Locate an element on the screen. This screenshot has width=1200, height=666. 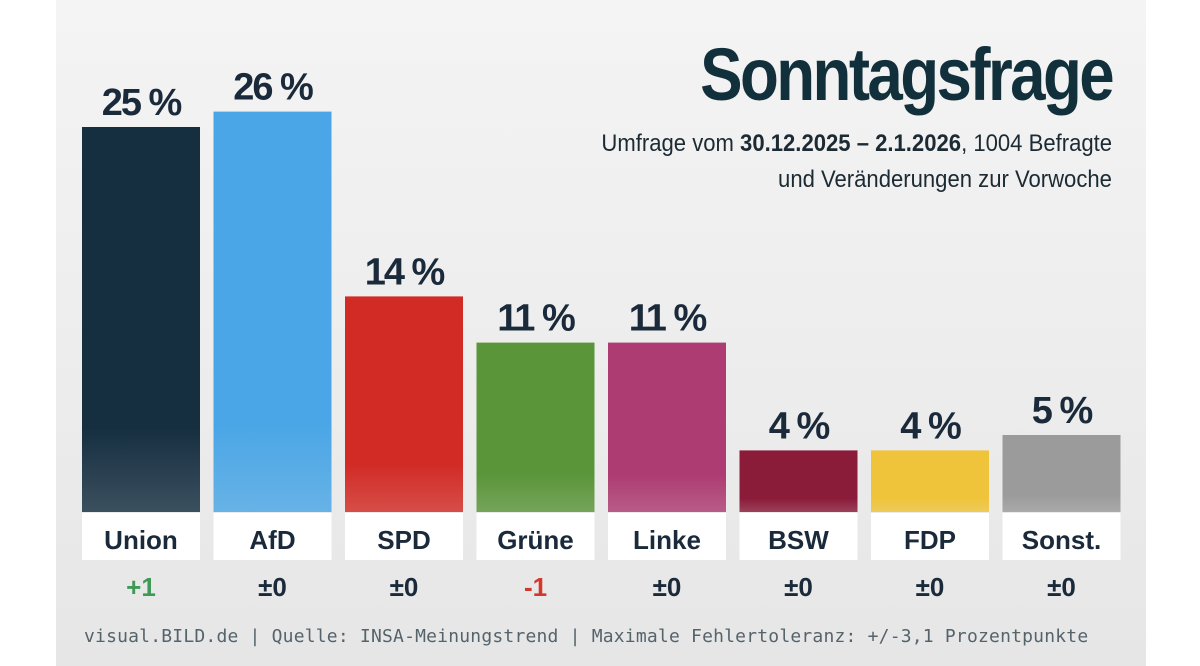
value-label-sonst: 5 % is located at coordinates (1062, 411).